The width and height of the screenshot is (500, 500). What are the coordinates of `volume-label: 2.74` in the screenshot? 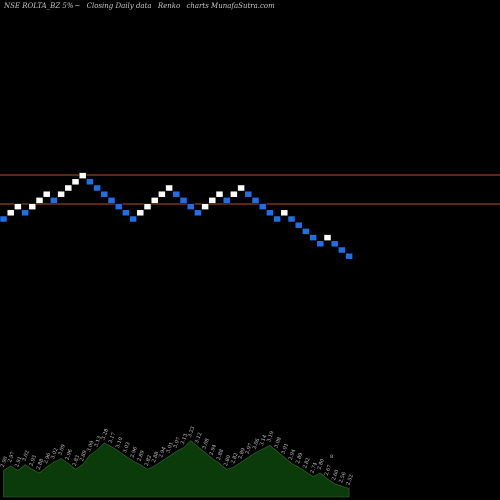 It's located at (313, 468).